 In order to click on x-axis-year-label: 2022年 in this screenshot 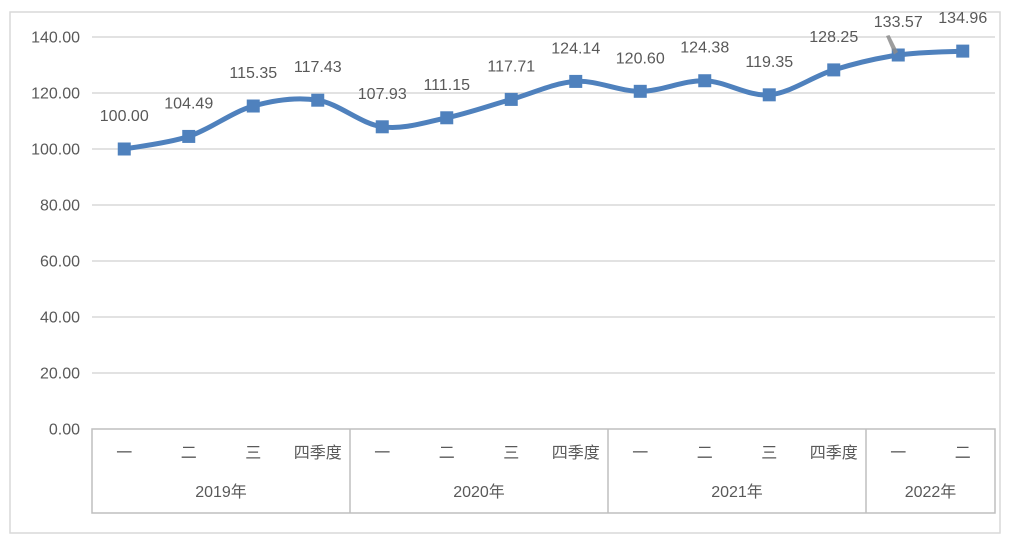, I will do `click(931, 492)`.